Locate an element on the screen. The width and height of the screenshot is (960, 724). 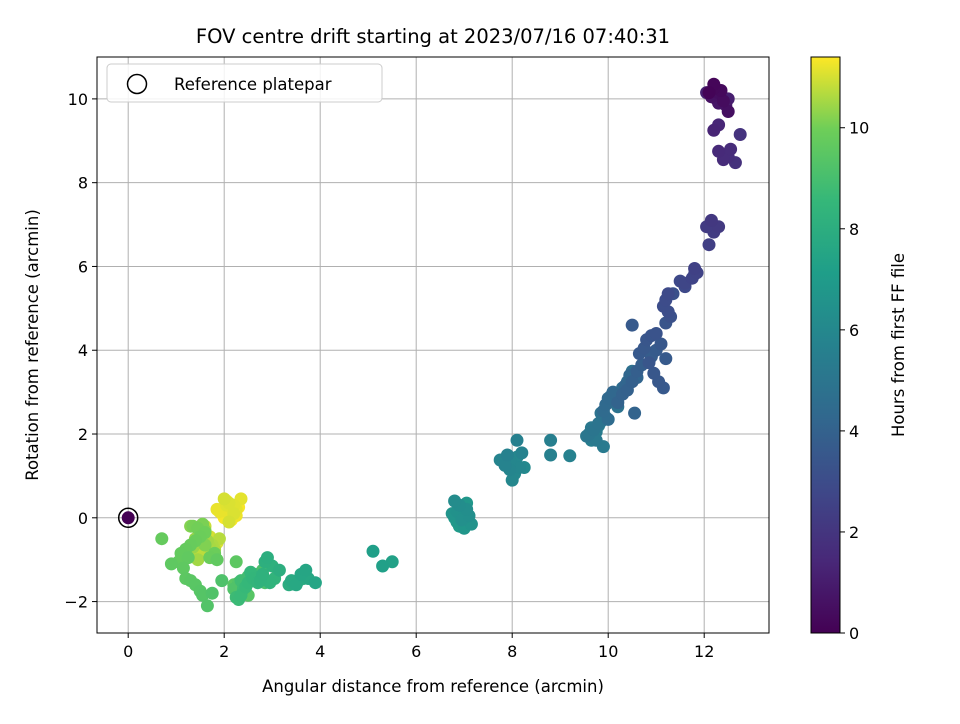
colorbar-tick-label: 6 is located at coordinates (854, 330).